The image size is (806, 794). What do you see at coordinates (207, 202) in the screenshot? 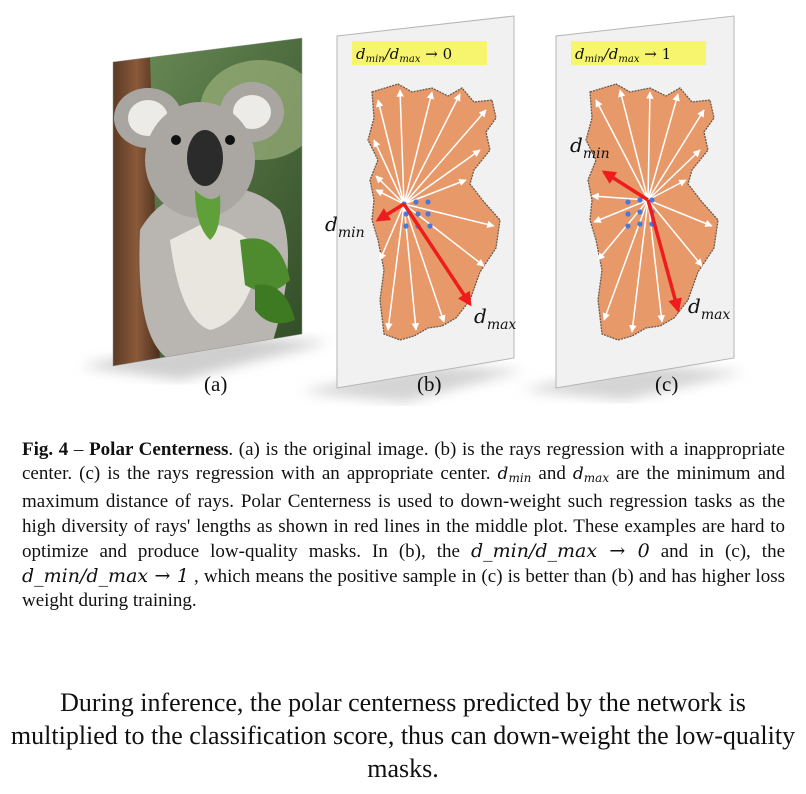
I see `panel-a-photo` at bounding box center [207, 202].